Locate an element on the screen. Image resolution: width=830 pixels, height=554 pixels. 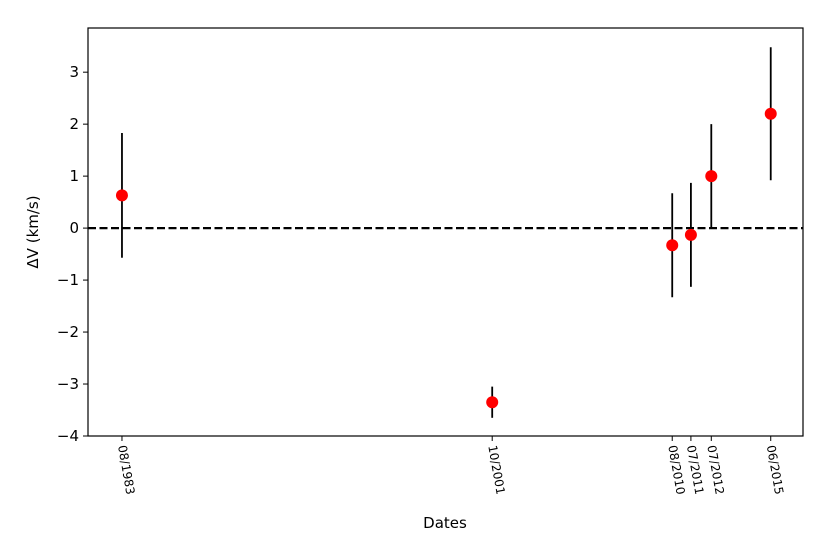
x-tick-label: 08/2010 is located at coordinates (676, 470).